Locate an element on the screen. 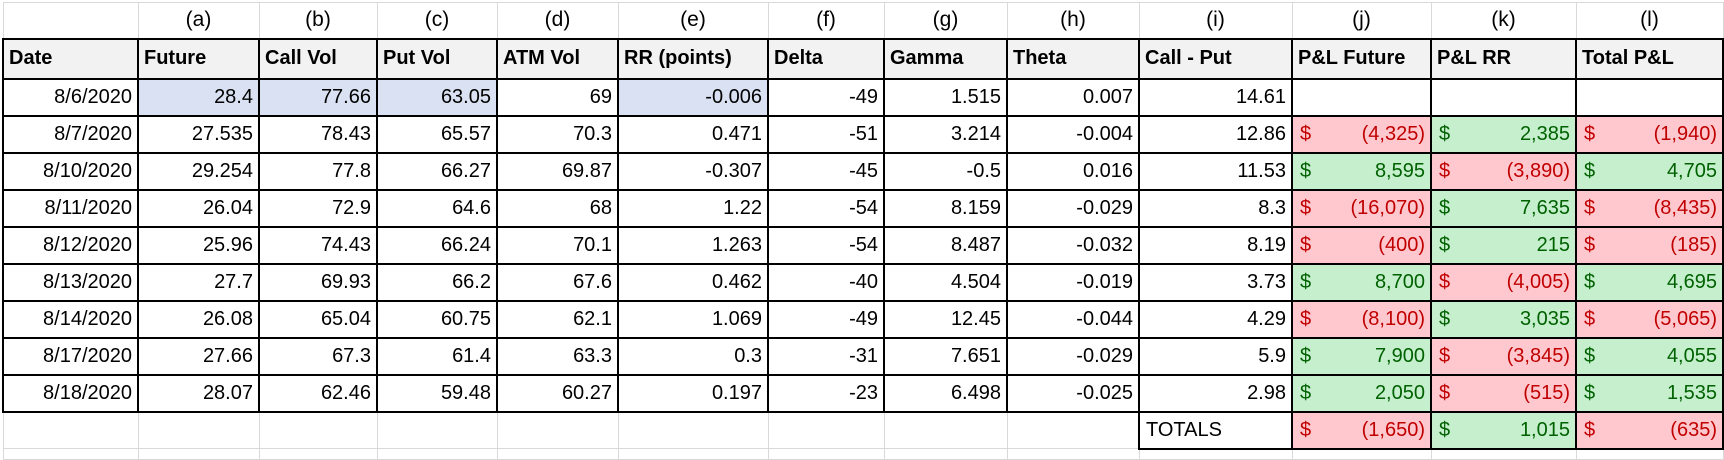  cell-atm-vol: 60.27 is located at coordinates (557, 393).